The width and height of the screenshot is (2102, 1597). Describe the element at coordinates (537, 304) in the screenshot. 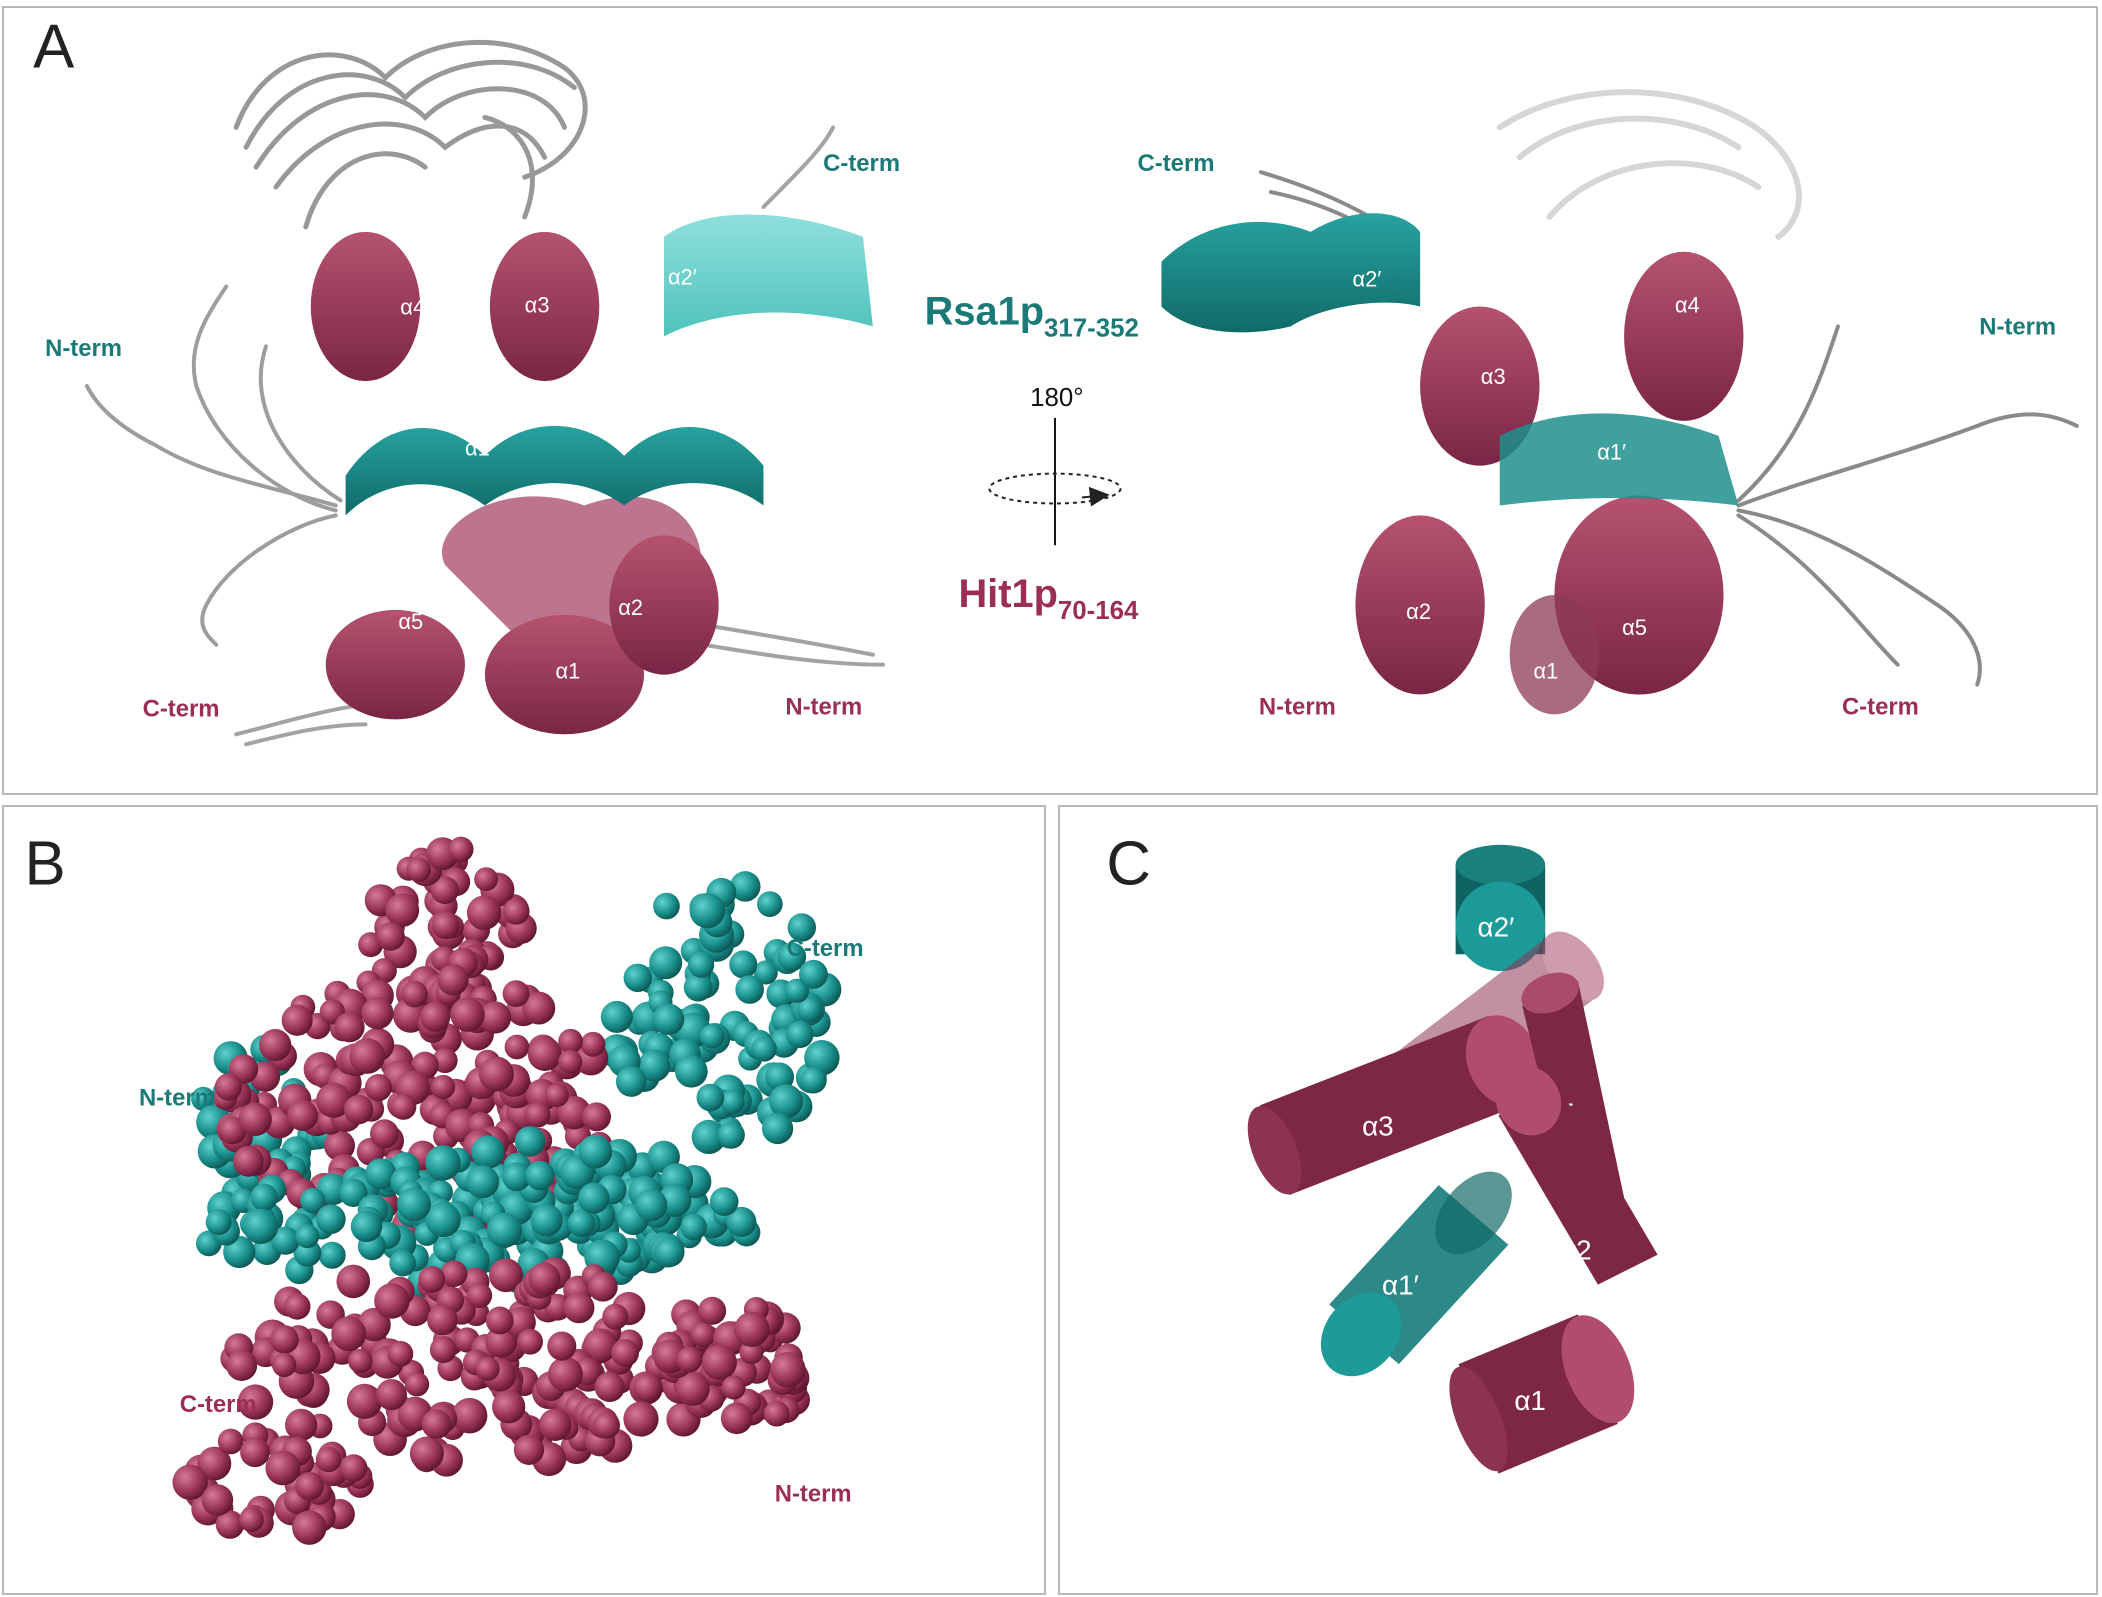

I see `label-alpha3-left: α3` at that location.